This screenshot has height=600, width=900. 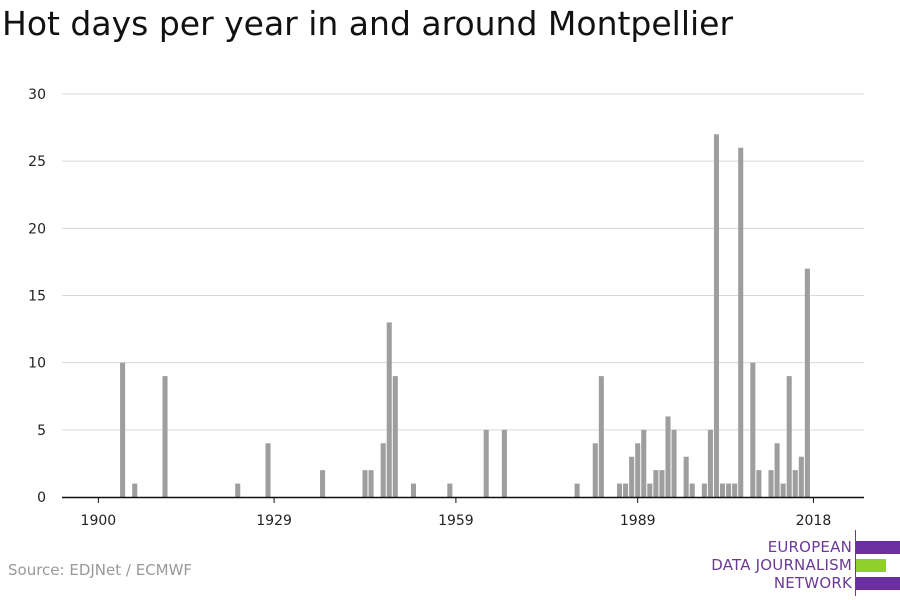 What do you see at coordinates (638, 521) in the screenshot?
I see `x-tick-label: 1989` at bounding box center [638, 521].